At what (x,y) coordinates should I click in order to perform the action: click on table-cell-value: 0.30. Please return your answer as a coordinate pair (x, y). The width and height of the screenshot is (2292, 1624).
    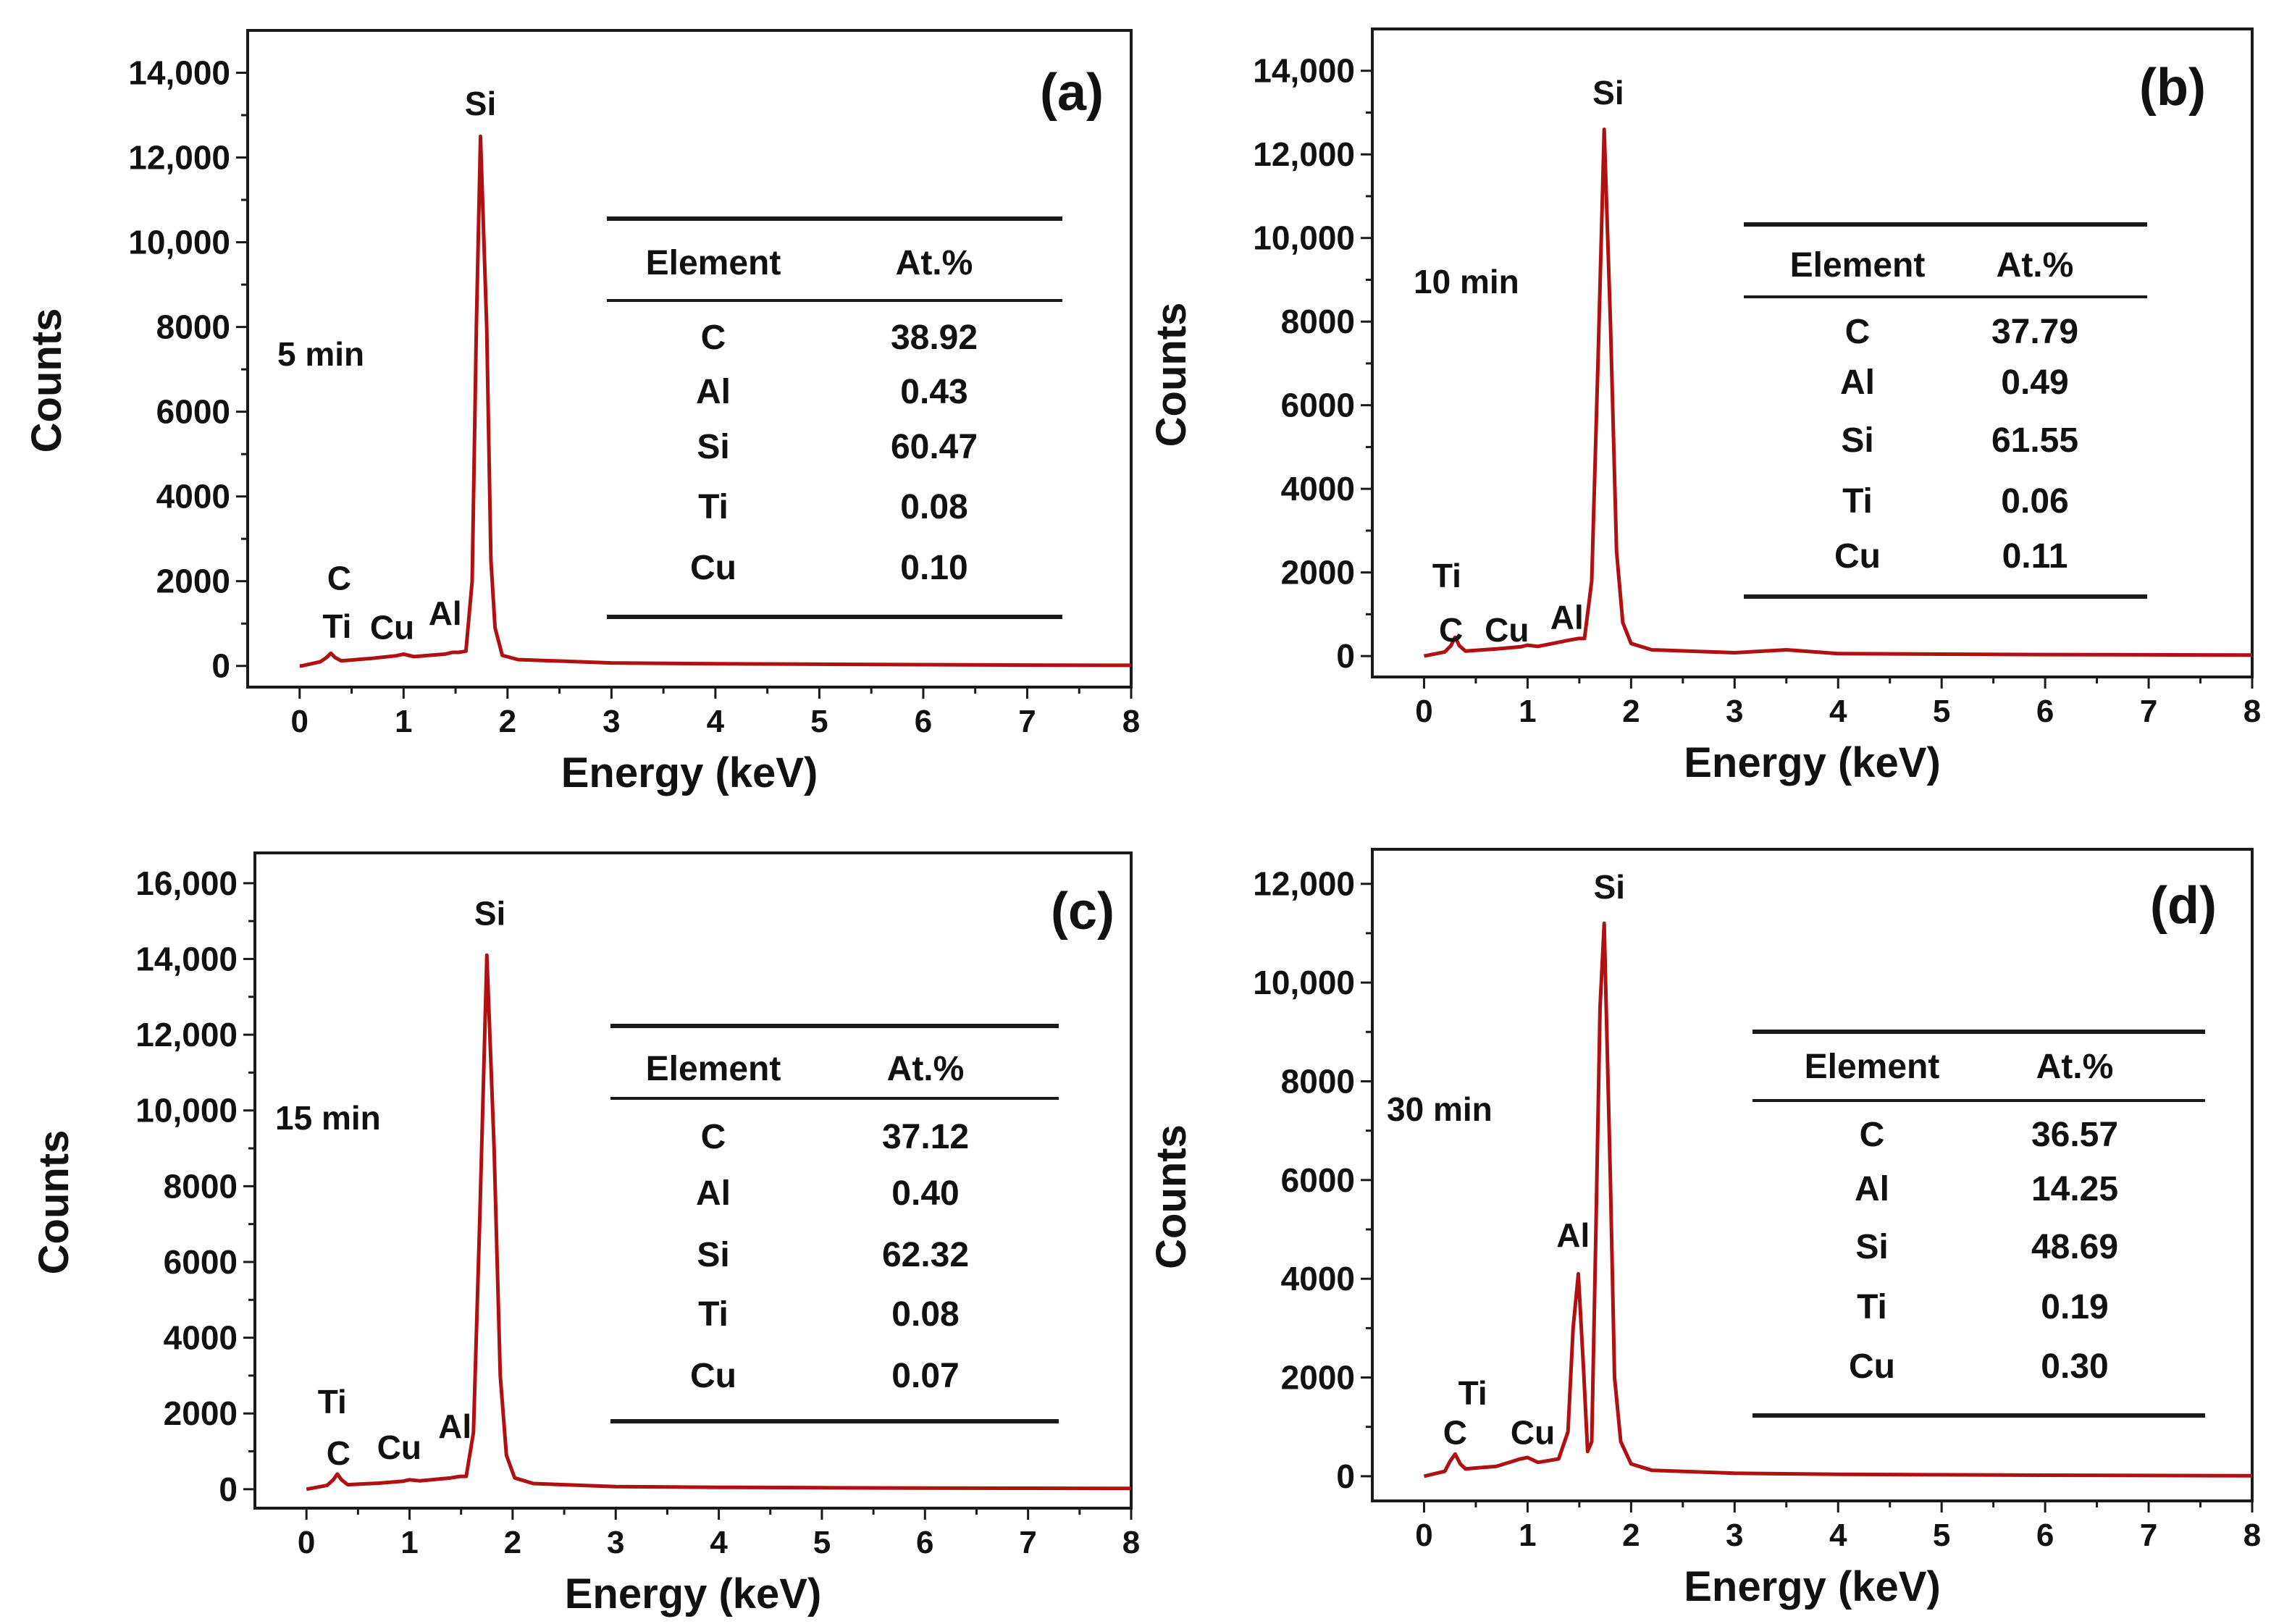
    Looking at the image, I should click on (2075, 1366).